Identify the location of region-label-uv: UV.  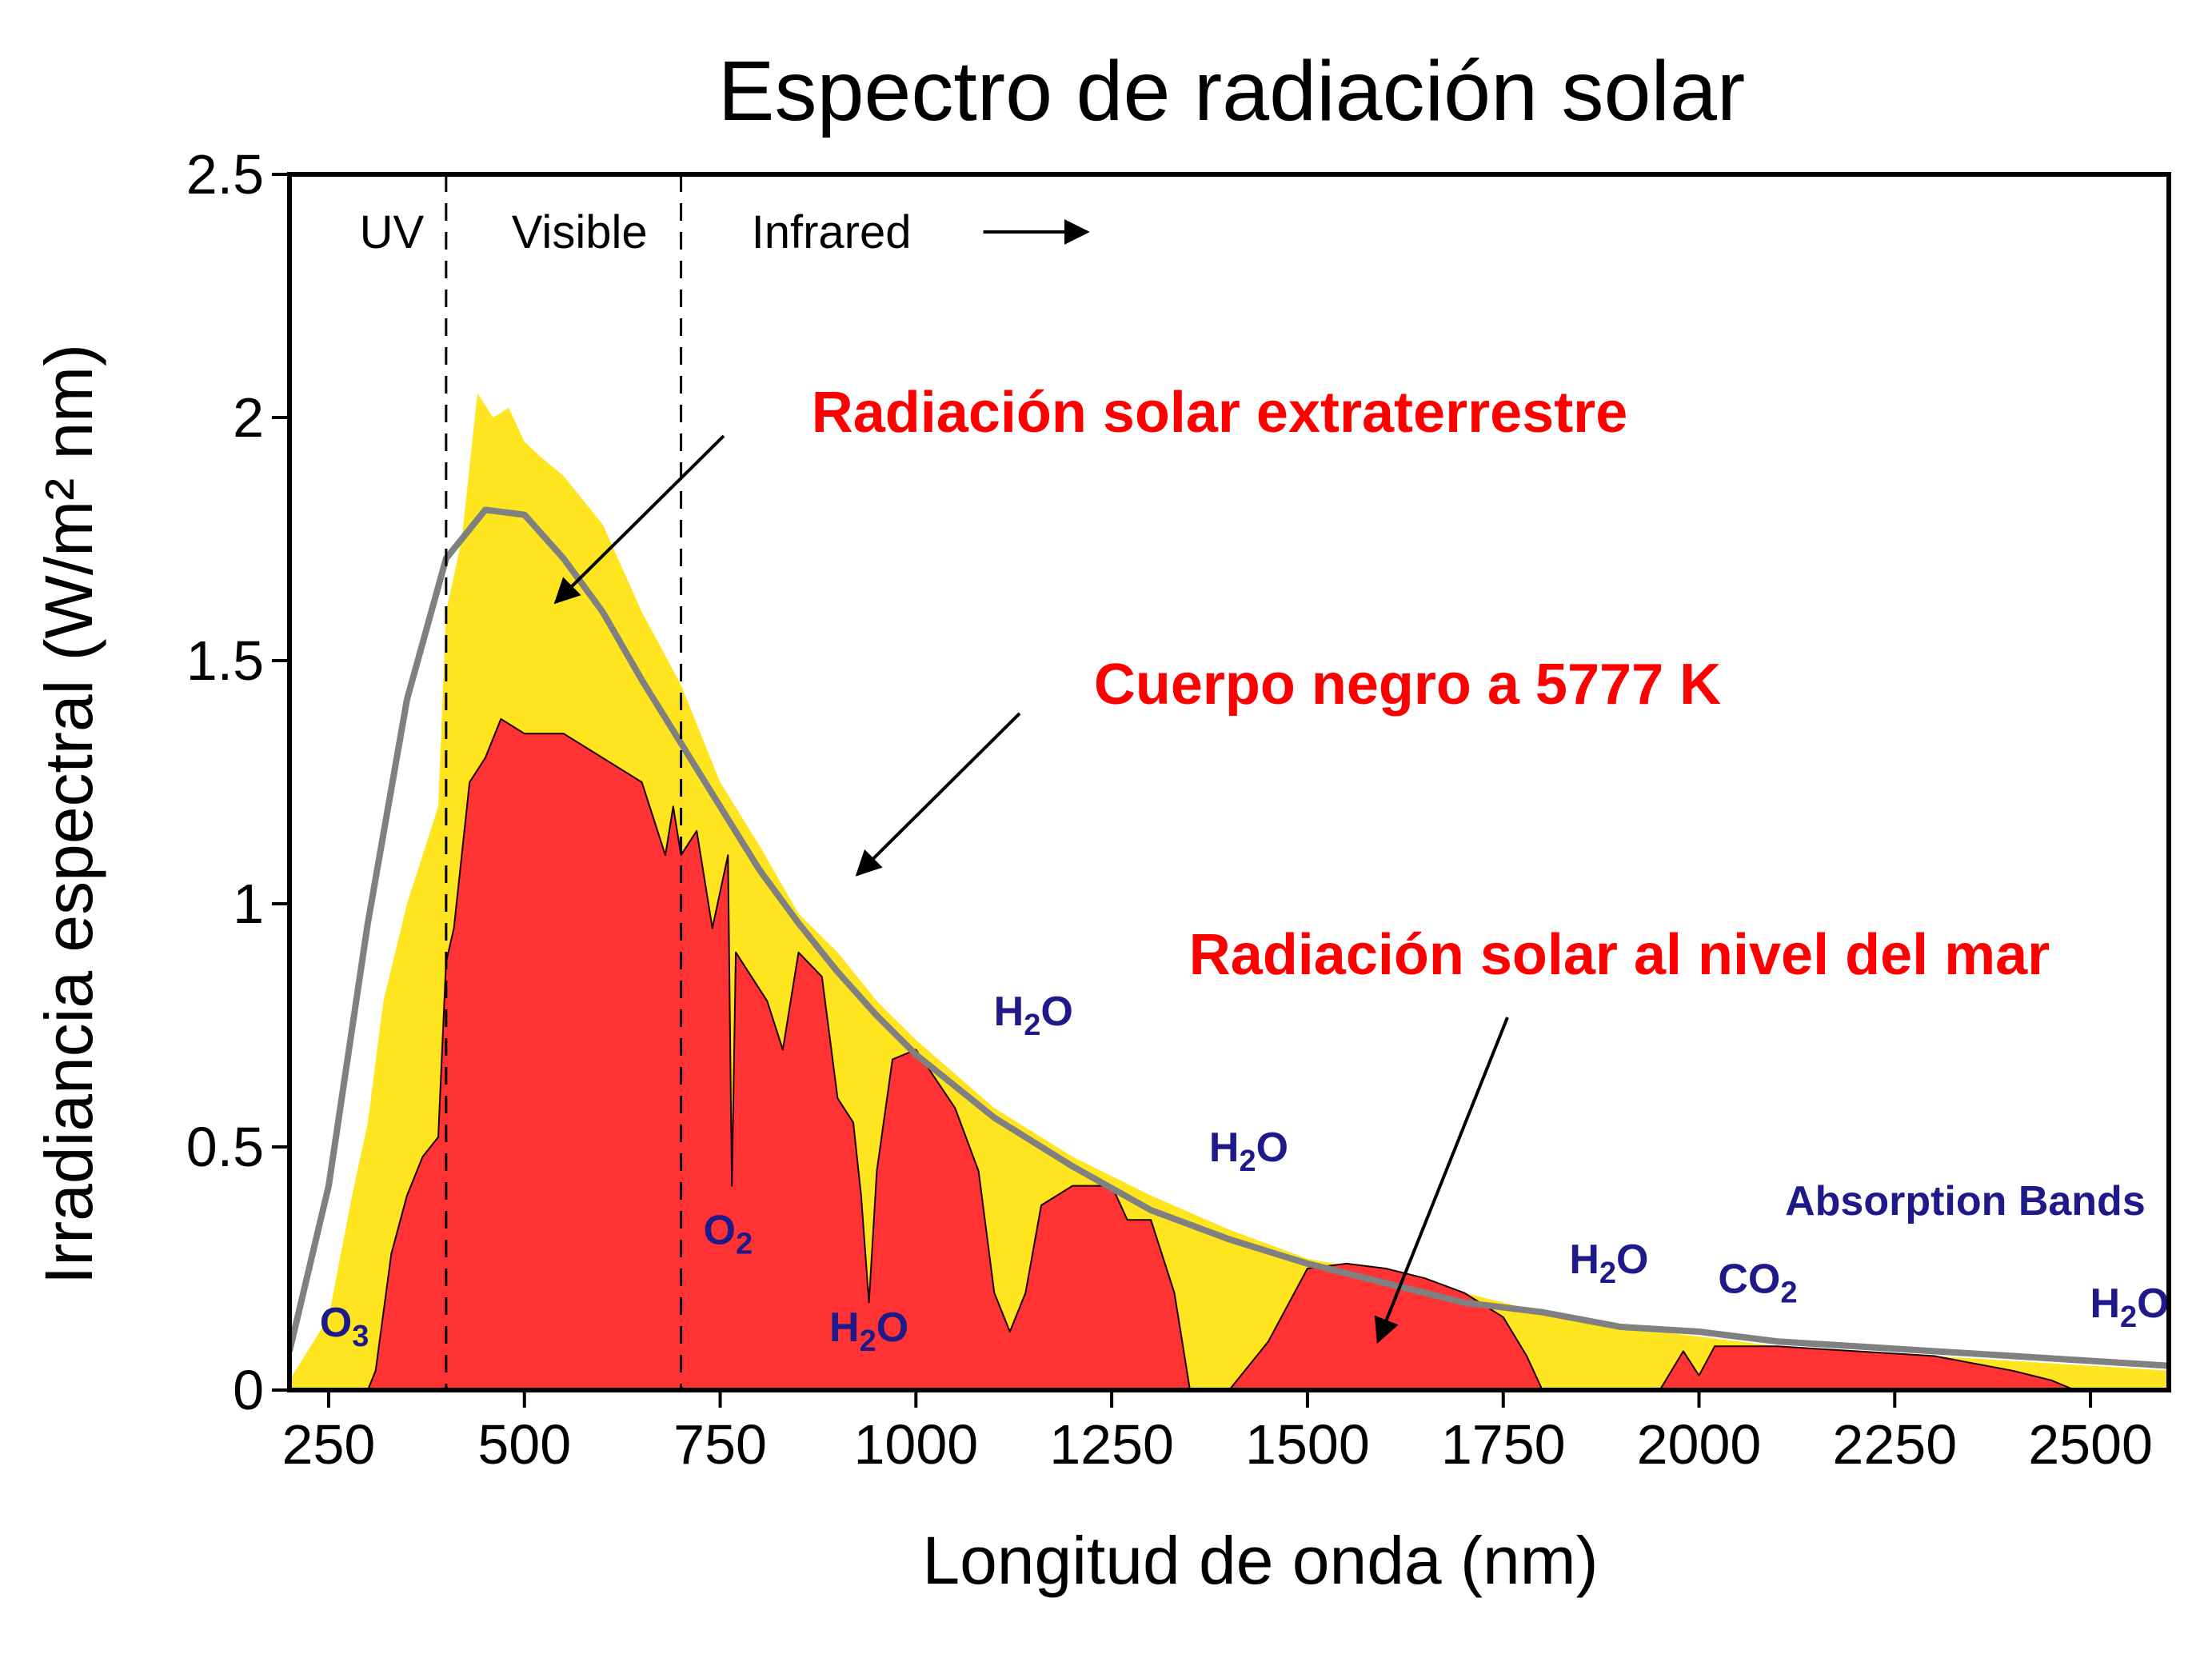
(392, 232).